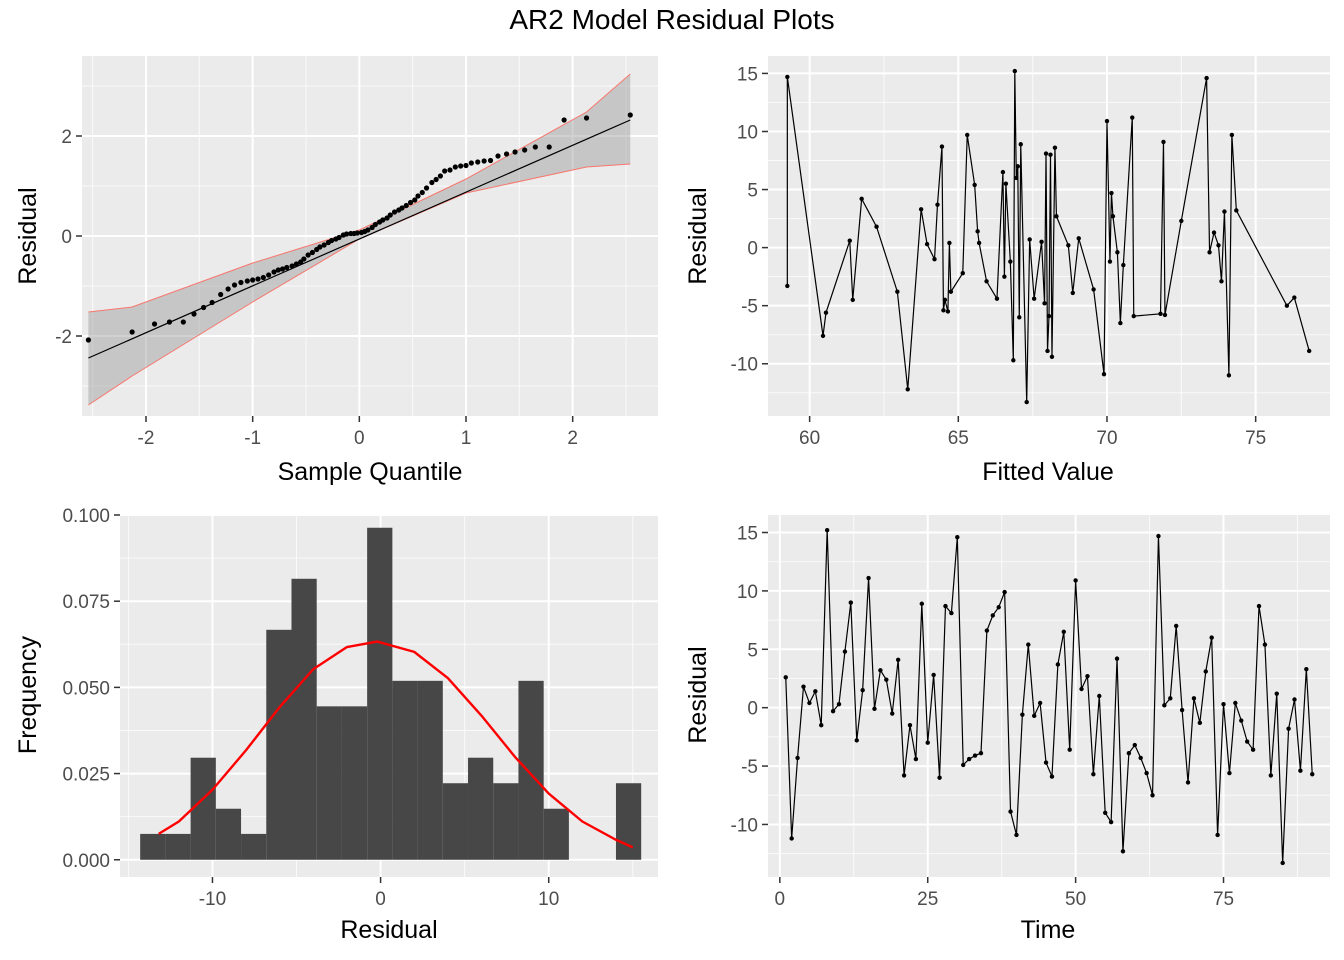 The width and height of the screenshot is (1344, 960). I want to click on time-y-tick-label: 10, so click(747, 592).